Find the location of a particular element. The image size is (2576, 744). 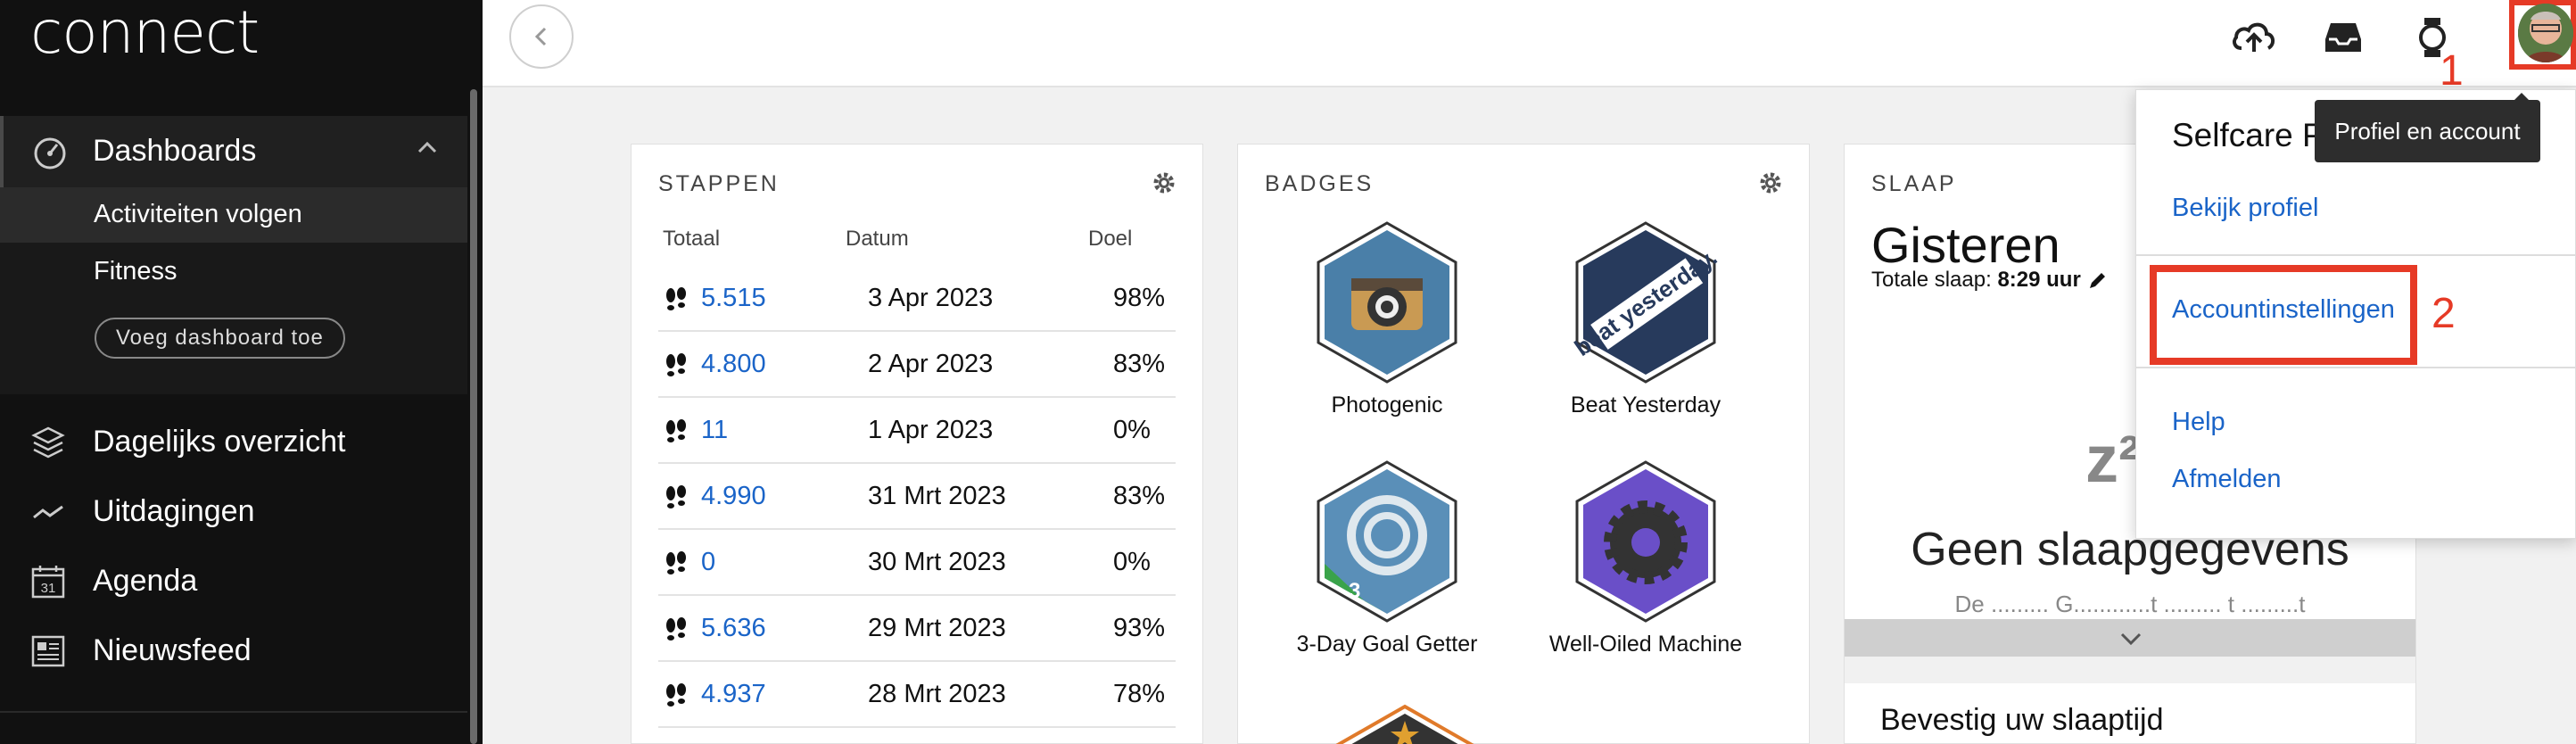

total-sleep-label: Totale slaap: is located at coordinates (1932, 280).